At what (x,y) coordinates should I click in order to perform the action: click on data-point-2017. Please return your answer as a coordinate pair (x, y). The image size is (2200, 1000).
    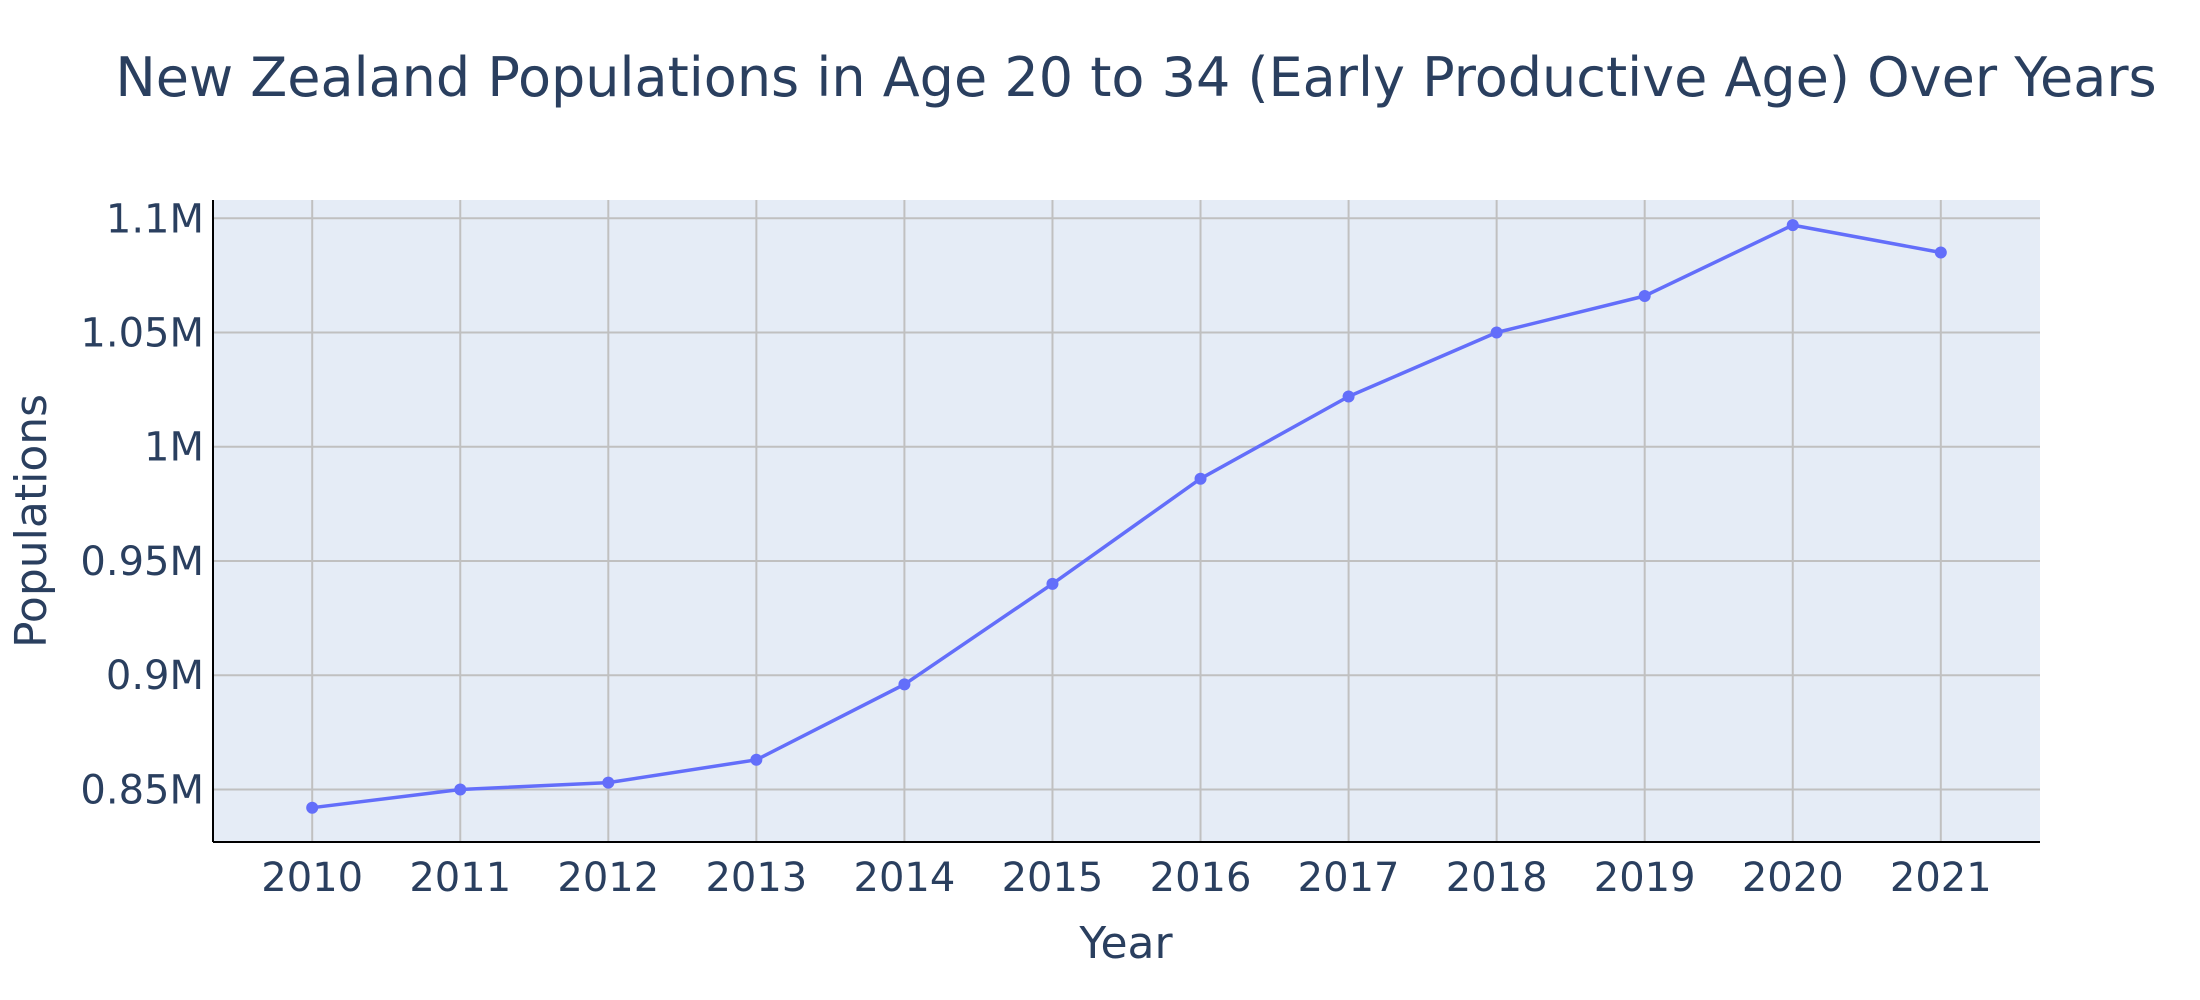
    Looking at the image, I should click on (1348, 396).